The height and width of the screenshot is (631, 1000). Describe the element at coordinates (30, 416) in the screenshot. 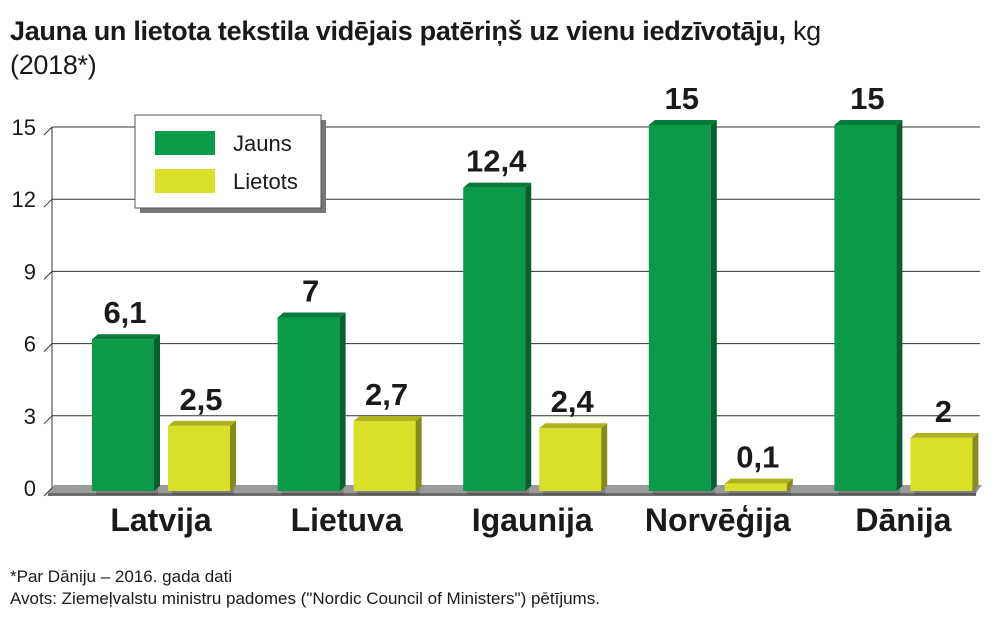

I see `y-tick-label: 3` at that location.